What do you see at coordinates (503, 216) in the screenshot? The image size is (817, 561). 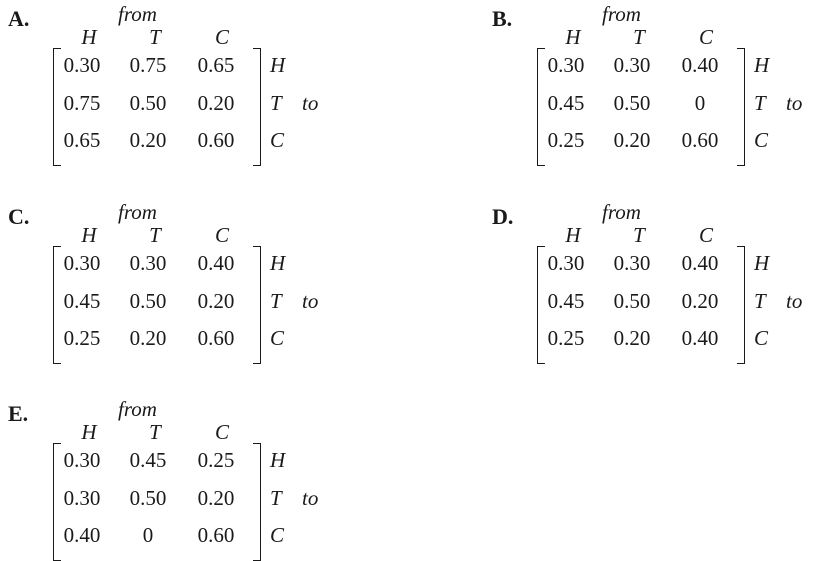 I see `option-letter: D.` at bounding box center [503, 216].